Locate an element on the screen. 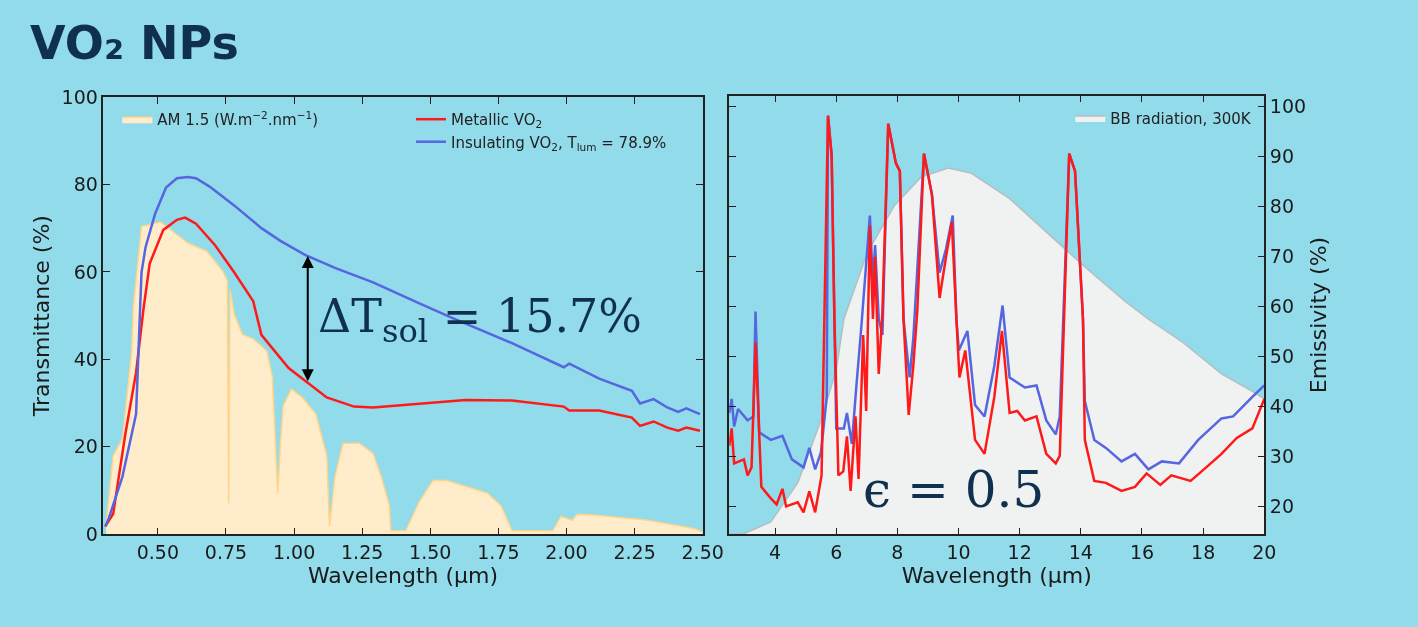 Image resolution: width=1418 pixels, height=627 pixels. y2-tick-label: 100 is located at coordinates (1288, 106).